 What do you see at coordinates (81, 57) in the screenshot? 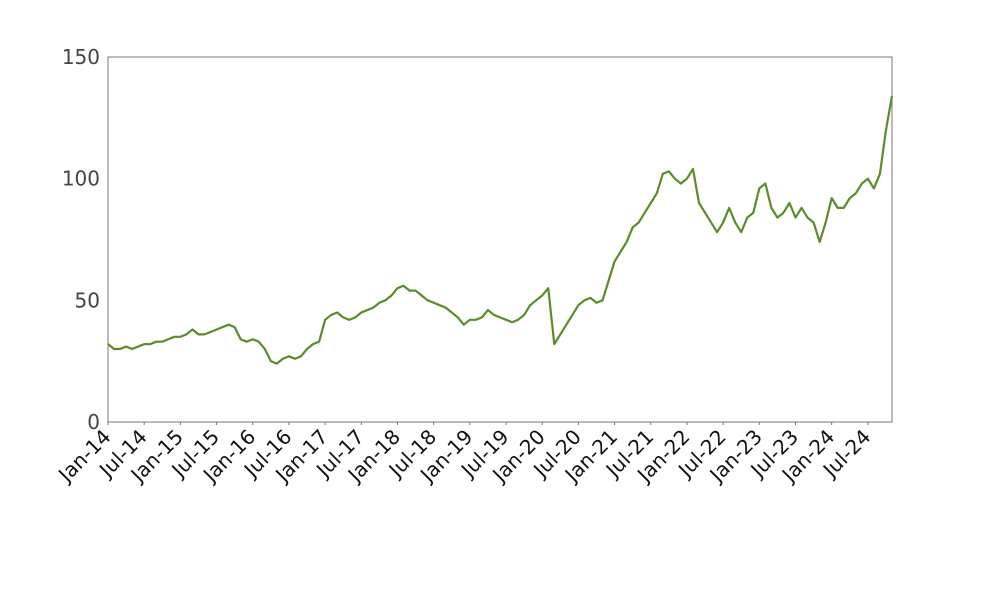
I see `y-tick-label: 150` at bounding box center [81, 57].